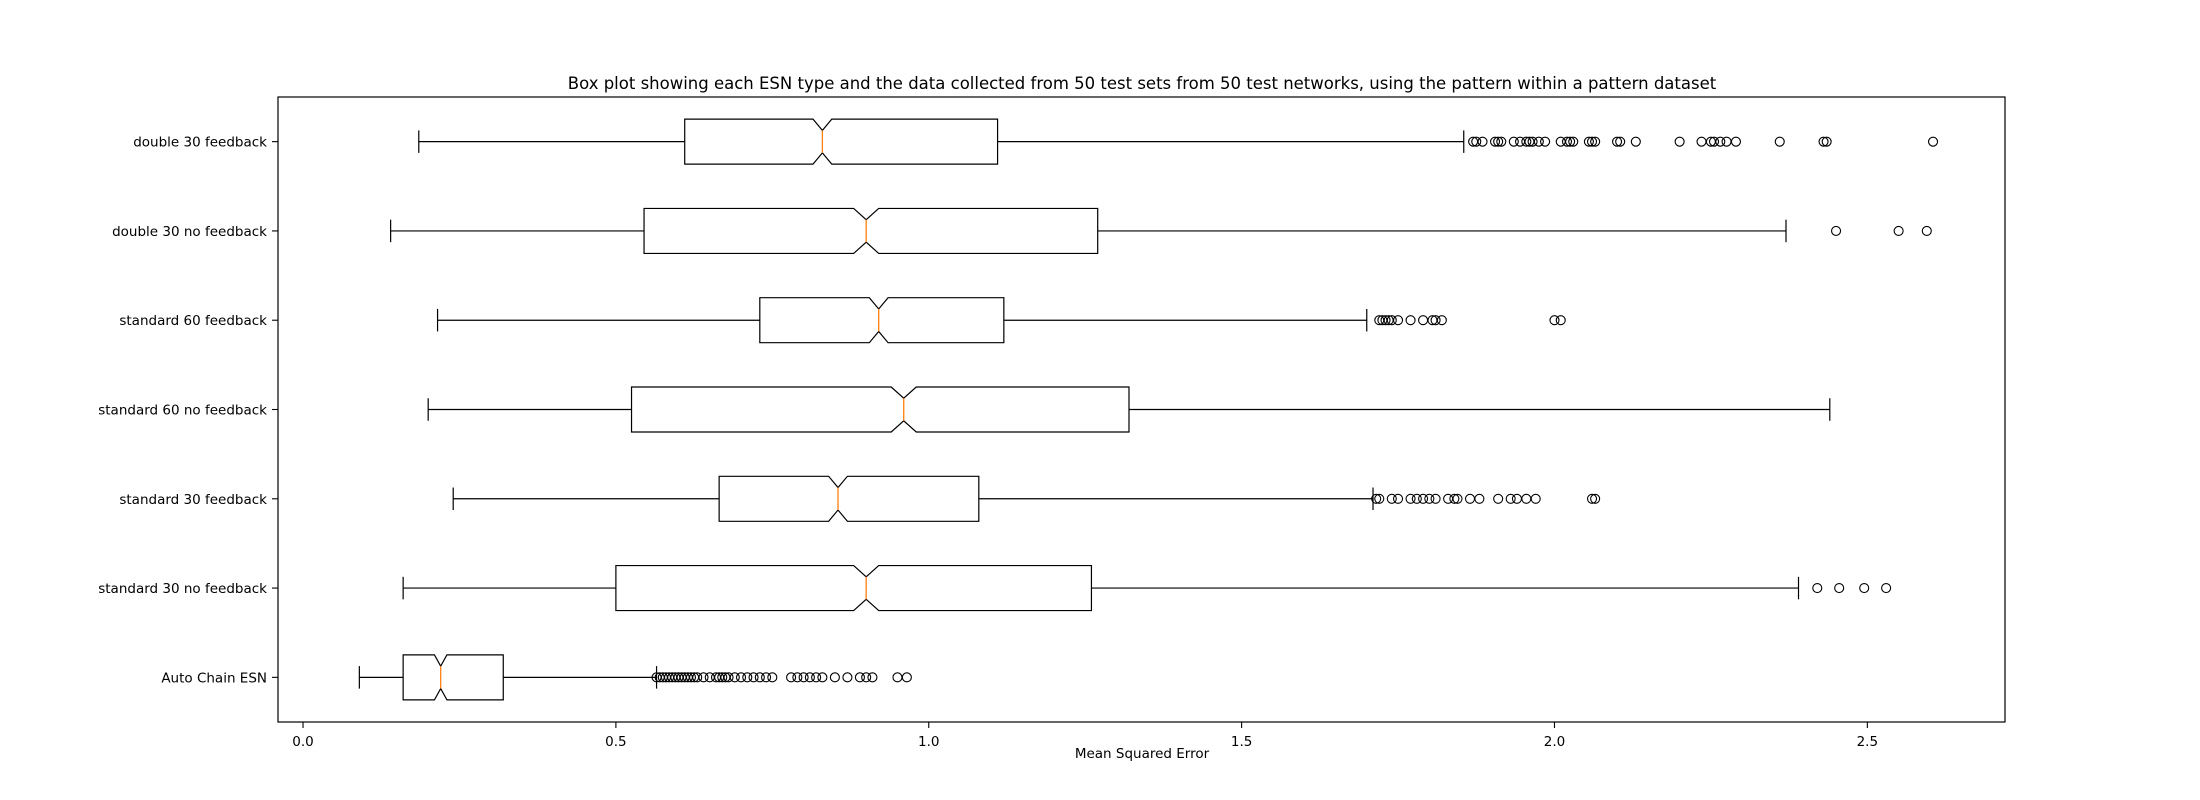  Describe the element at coordinates (214, 678) in the screenshot. I see `y-tick-label-auto-chain-esn: Auto Chain ESN` at that location.